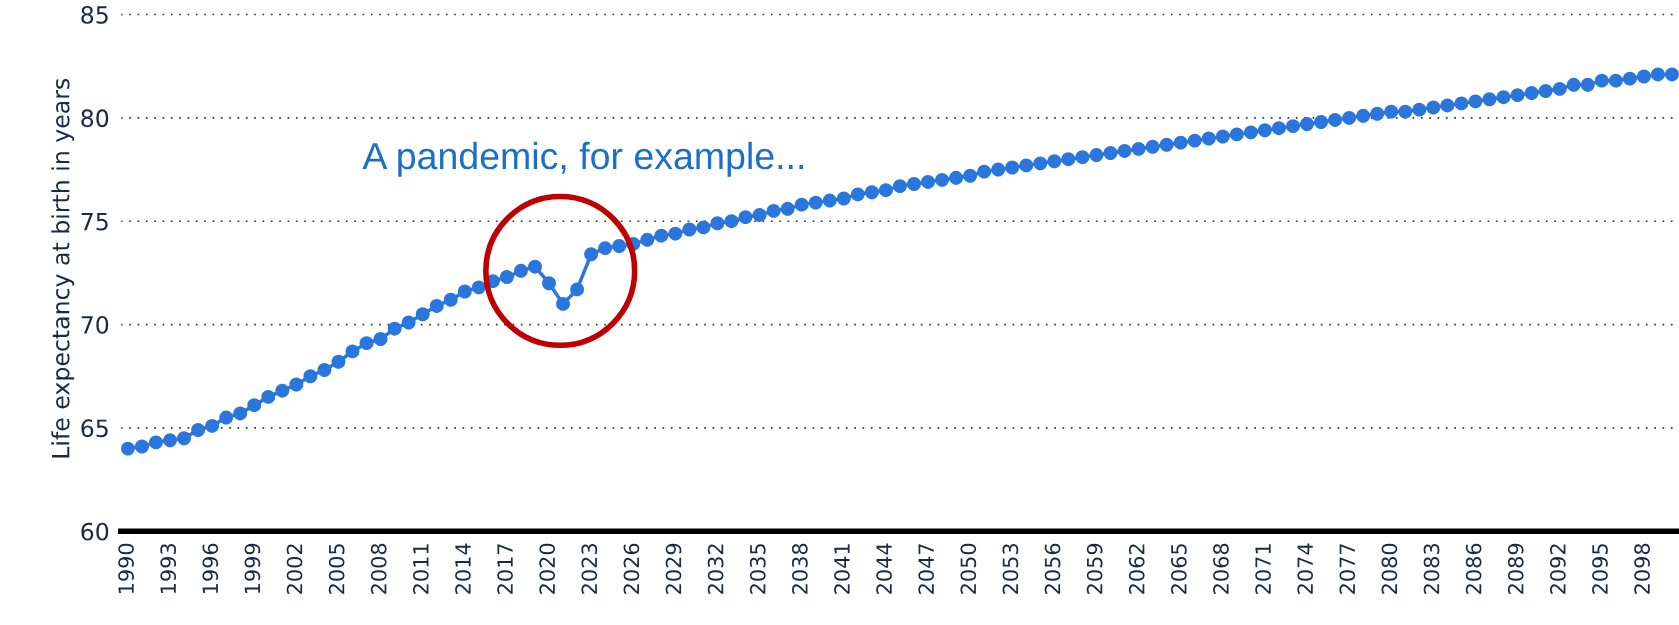 This screenshot has height=625, width=1679. Describe the element at coordinates (757, 569) in the screenshot. I see `x-tick-label: 2035` at that location.